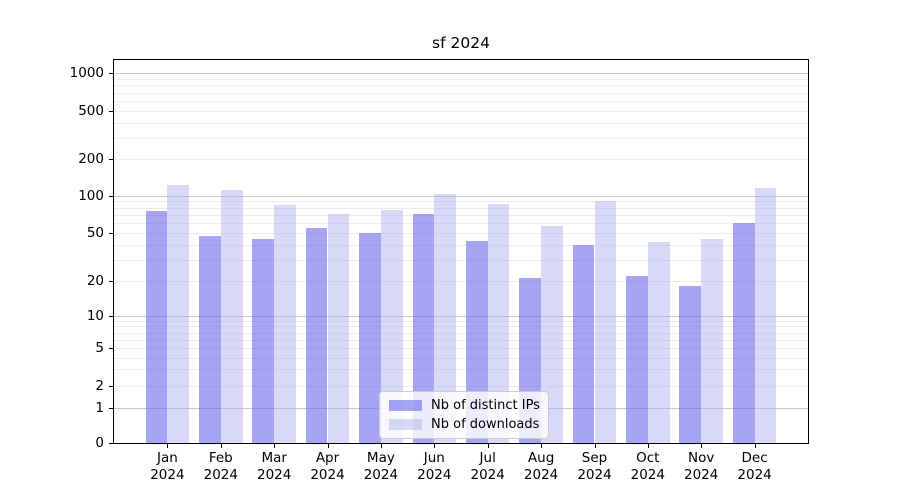 Image resolution: width=900 pixels, height=500 pixels. I want to click on legend-label: Nb of distinct IPs, so click(485, 405).